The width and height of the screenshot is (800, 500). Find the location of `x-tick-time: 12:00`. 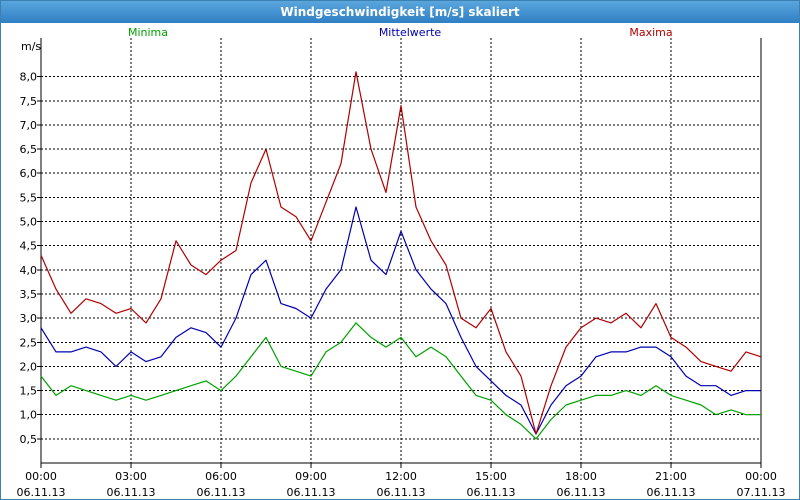

x-tick-time: 12:00 is located at coordinates (401, 476).